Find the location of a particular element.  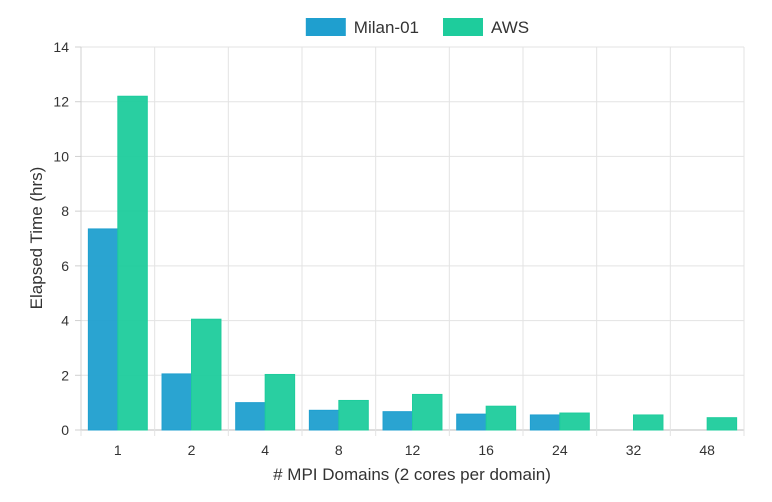

x-tick-label: 1 is located at coordinates (118, 450).